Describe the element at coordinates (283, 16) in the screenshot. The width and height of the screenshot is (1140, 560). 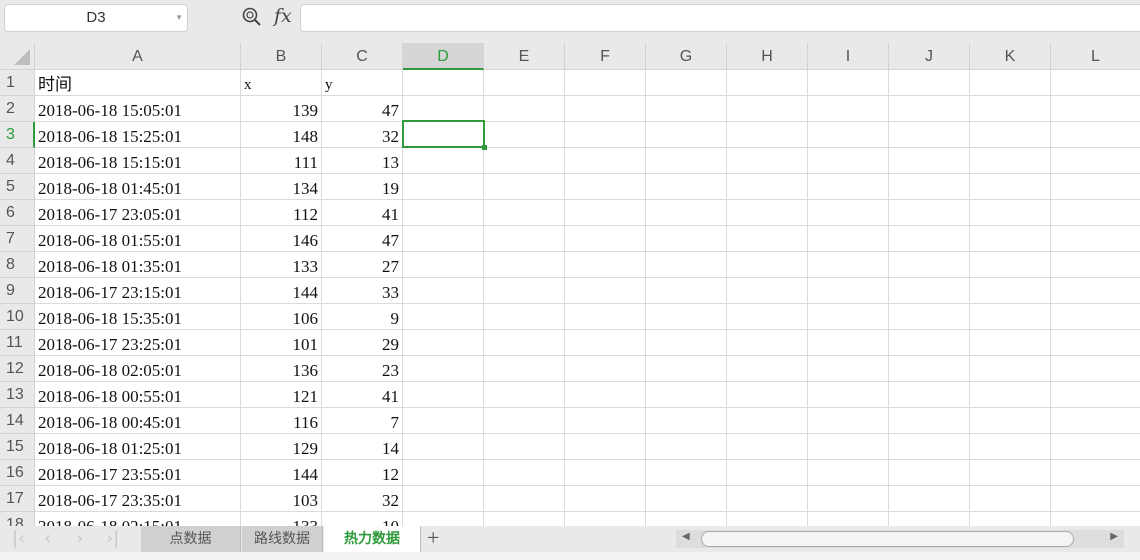
I see `fx-icon: fx` at that location.